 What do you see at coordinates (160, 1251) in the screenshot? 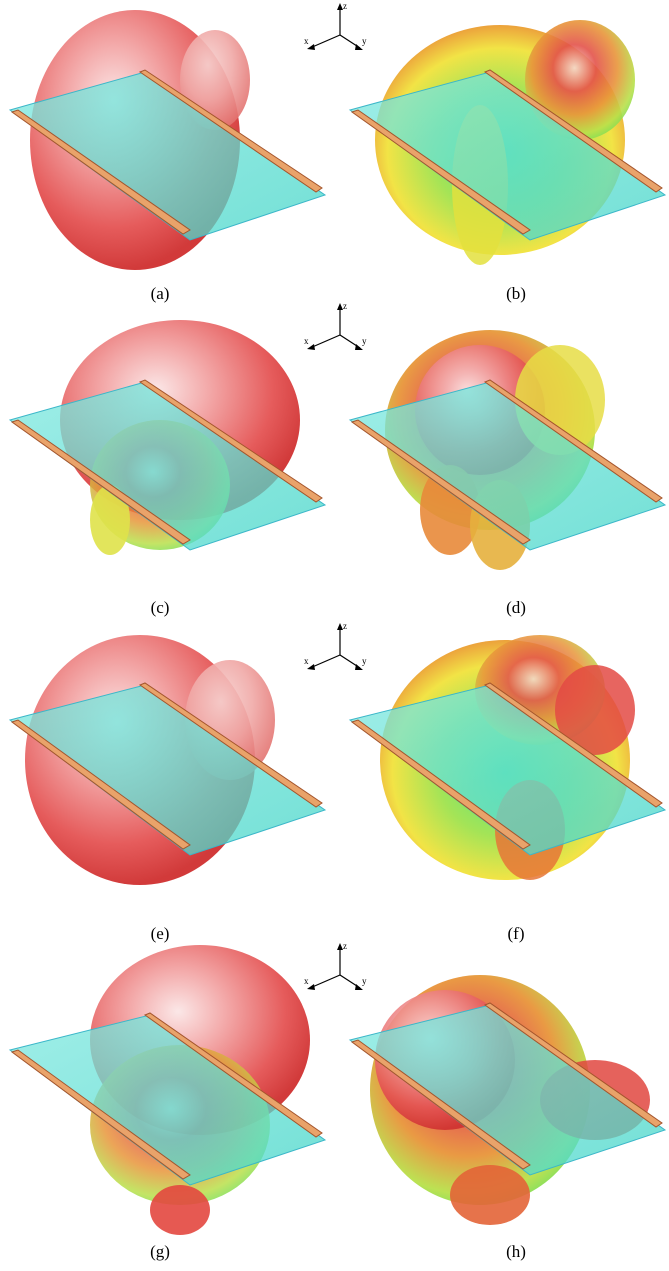
I see `caption-g: (g)` at bounding box center [160, 1251].